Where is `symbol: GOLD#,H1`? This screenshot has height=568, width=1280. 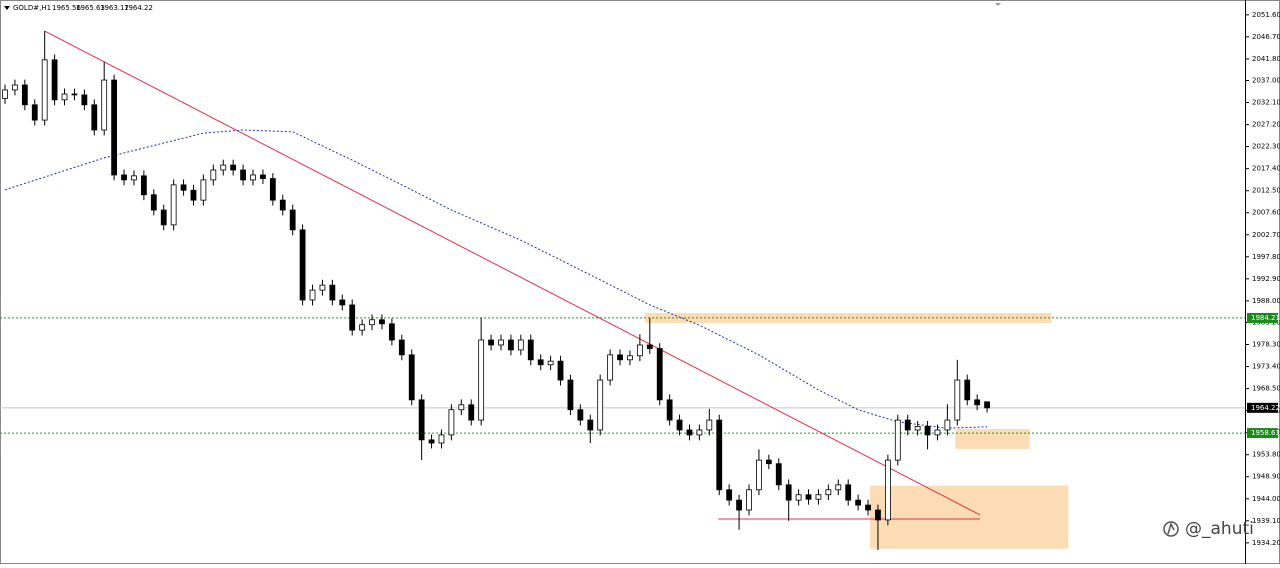 symbol: GOLD#,H1 is located at coordinates (32, 8).